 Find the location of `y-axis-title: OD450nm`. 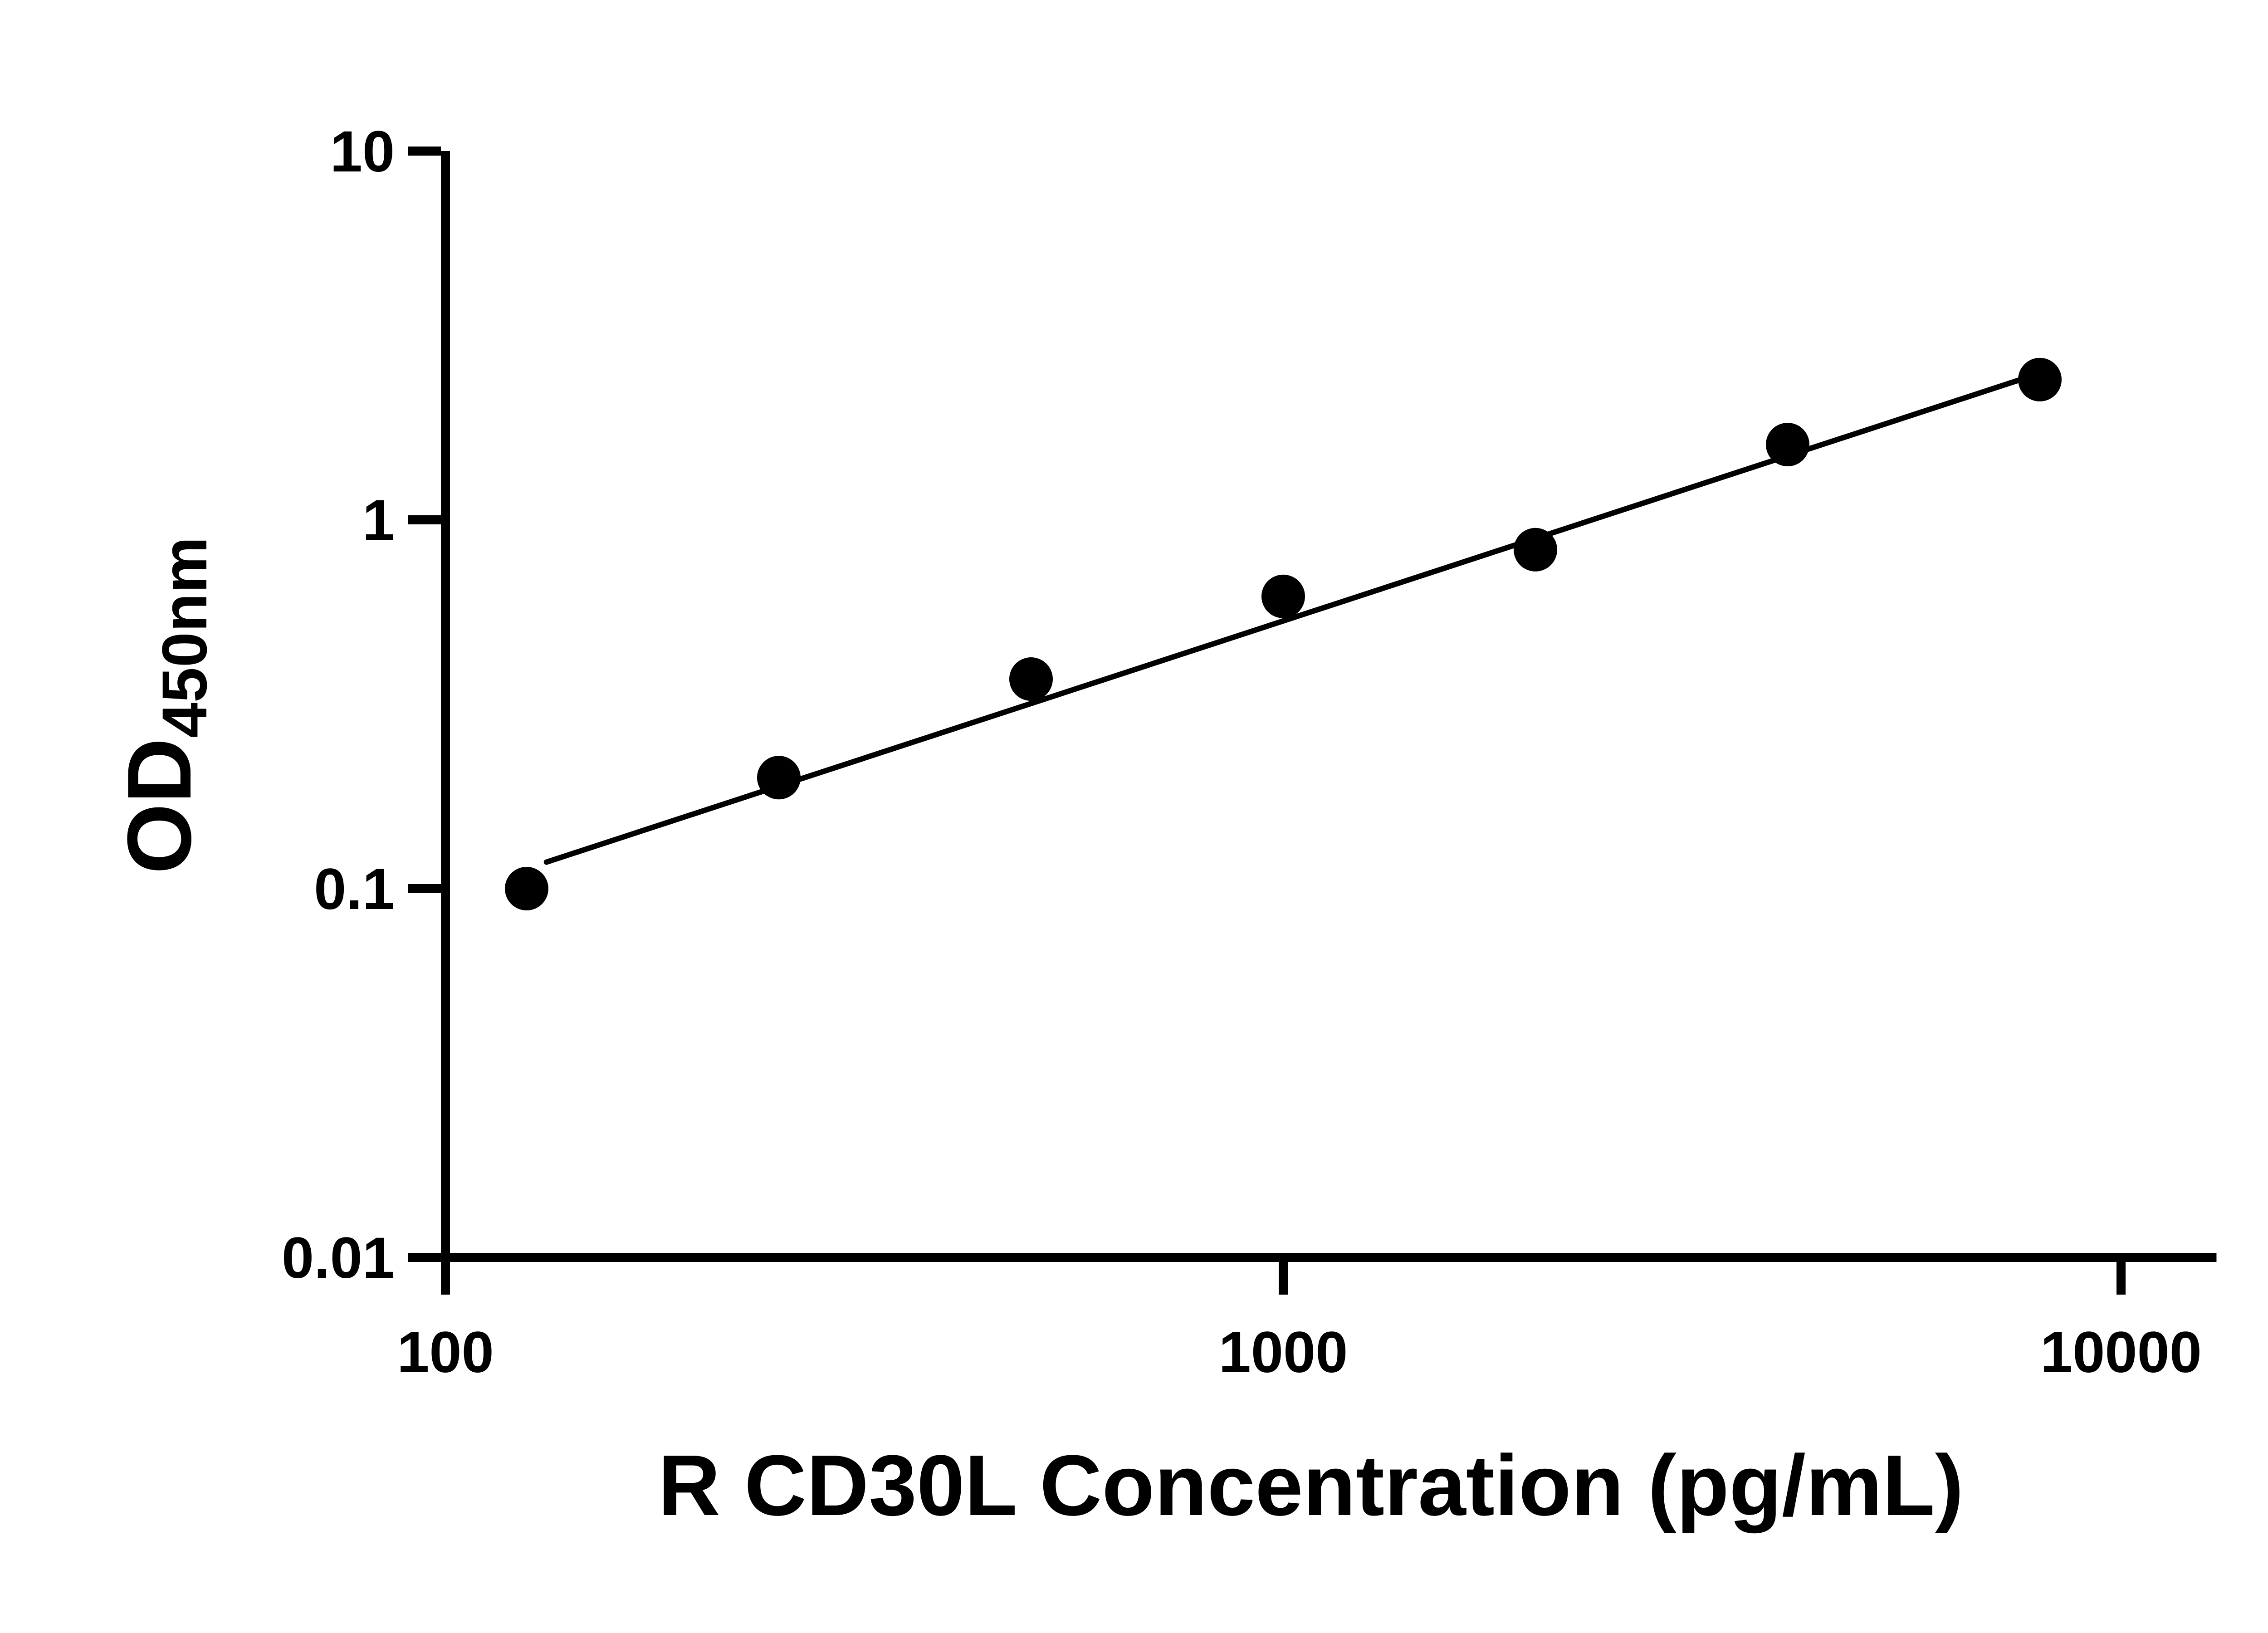

y-axis-title: OD450nm is located at coordinates (164, 705).